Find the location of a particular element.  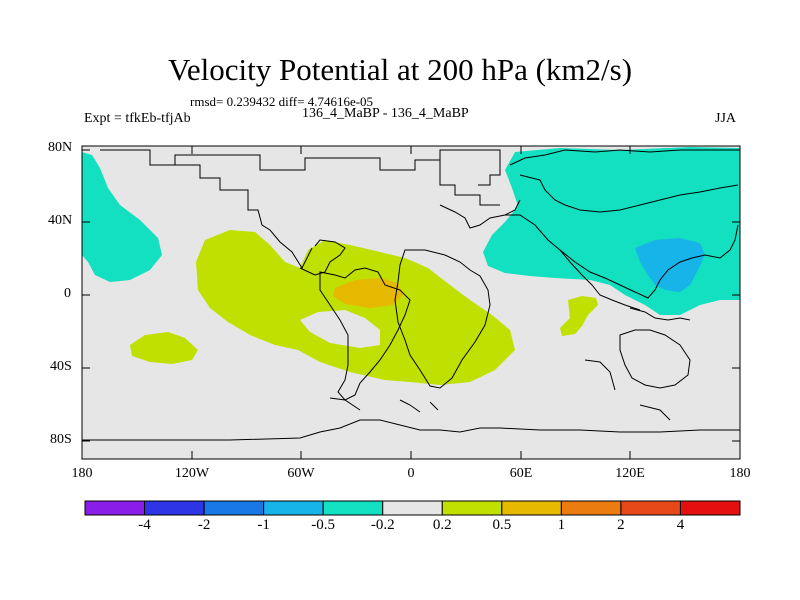

lat-label-80n: 80N is located at coordinates (60, 147).